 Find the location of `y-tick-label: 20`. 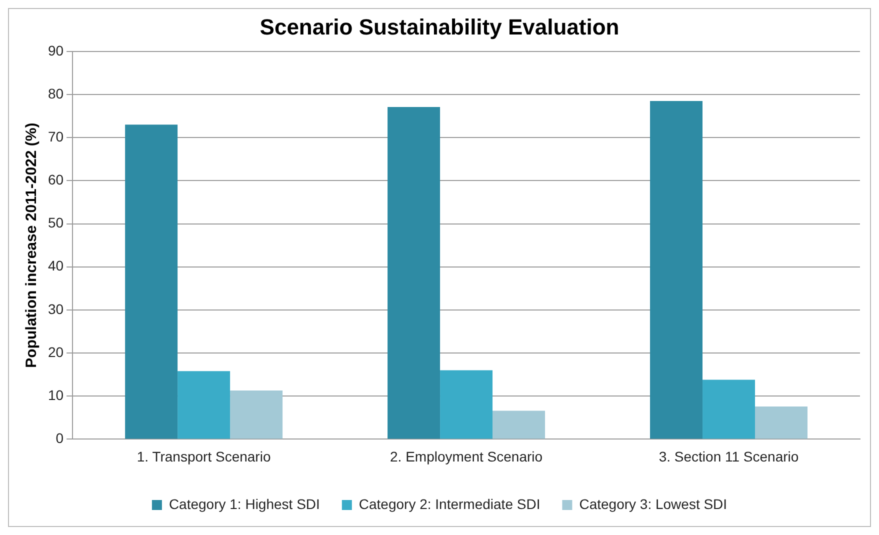

y-tick-label: 20 is located at coordinates (56, 352).